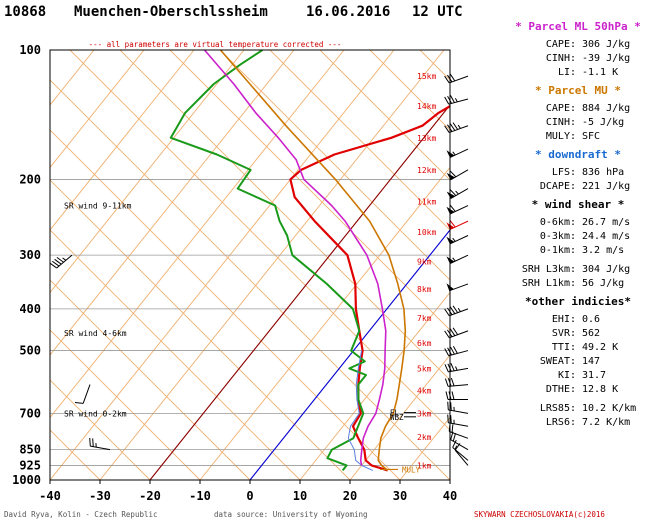 The height and width of the screenshot is (521, 651). What do you see at coordinates (424, 261) in the screenshot?
I see `height-label: 9km` at bounding box center [424, 261].